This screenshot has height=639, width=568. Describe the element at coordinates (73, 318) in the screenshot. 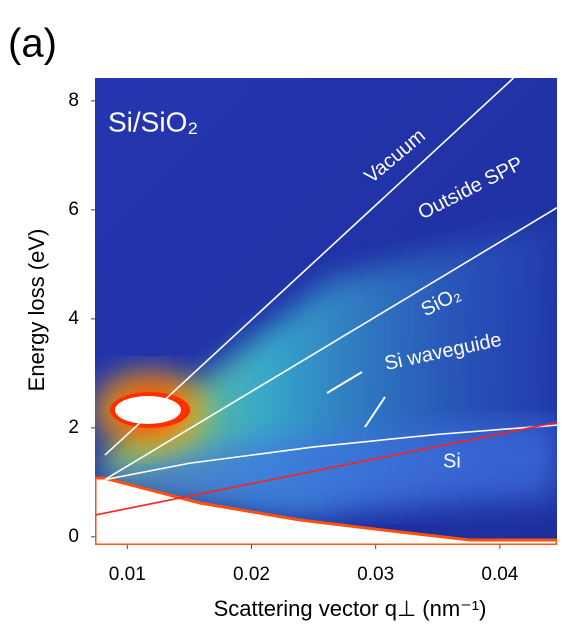

I see `y-tick-label: 4` at that location.